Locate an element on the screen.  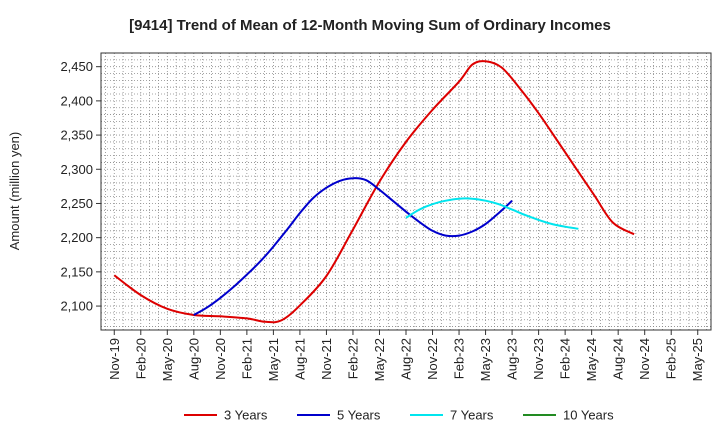
x-tick-label: May-25 is located at coordinates (697, 359).